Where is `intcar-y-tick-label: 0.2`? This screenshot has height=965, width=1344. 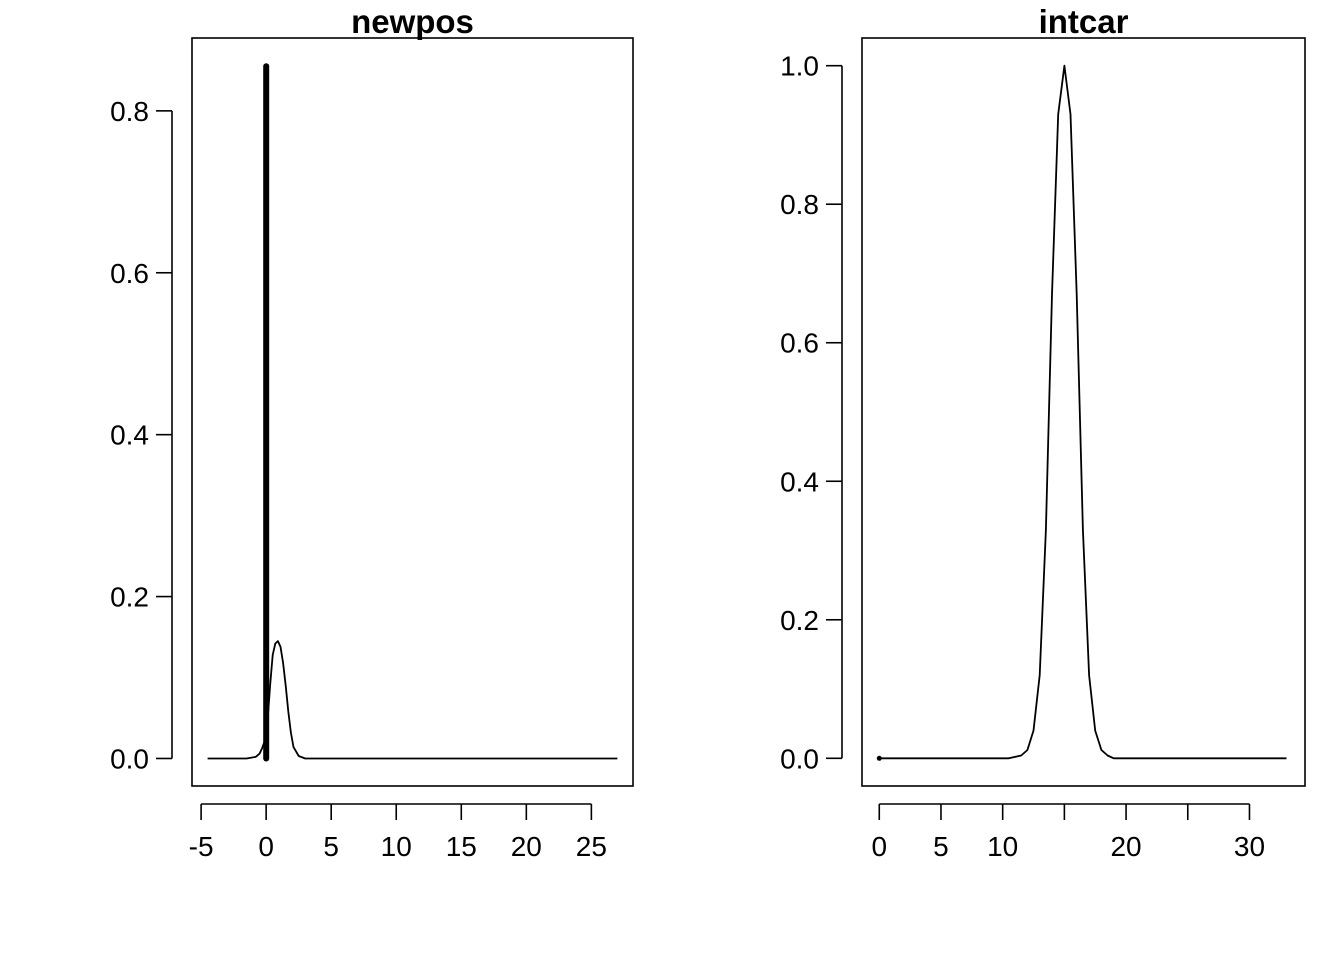
intcar-y-tick-label: 0.2 is located at coordinates (799, 620).